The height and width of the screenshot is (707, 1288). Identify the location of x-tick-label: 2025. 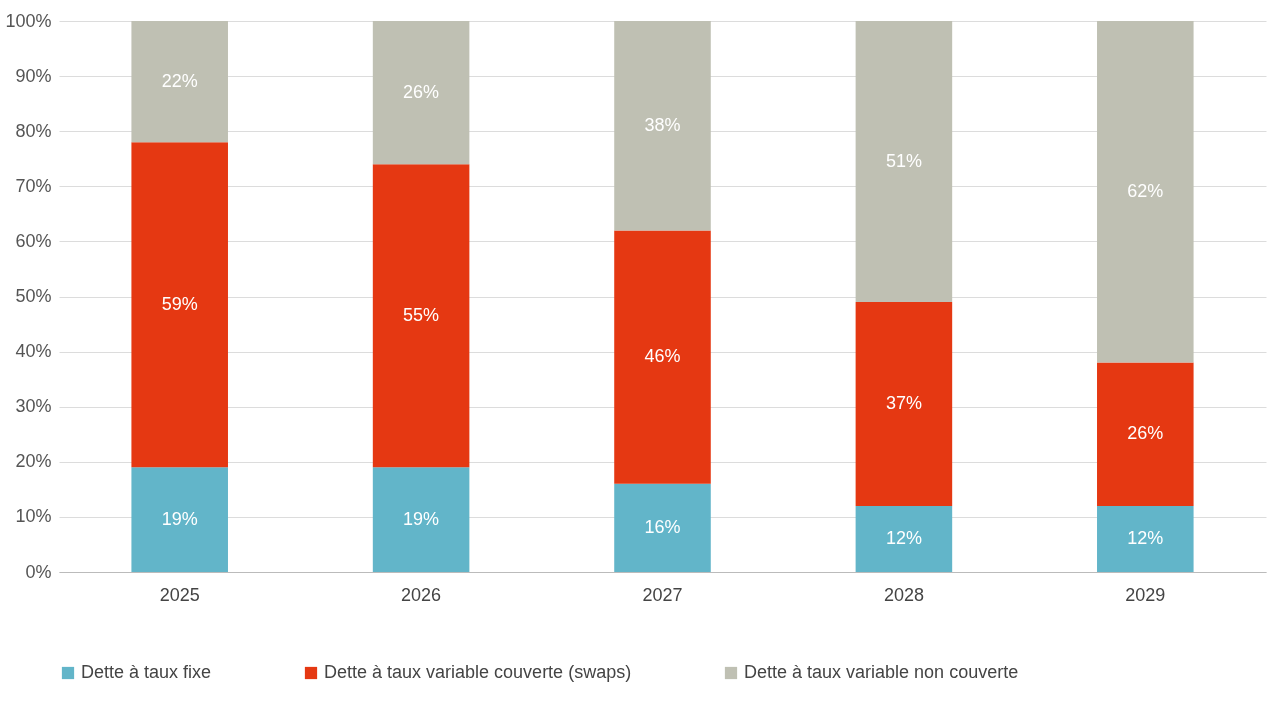
(179, 594).